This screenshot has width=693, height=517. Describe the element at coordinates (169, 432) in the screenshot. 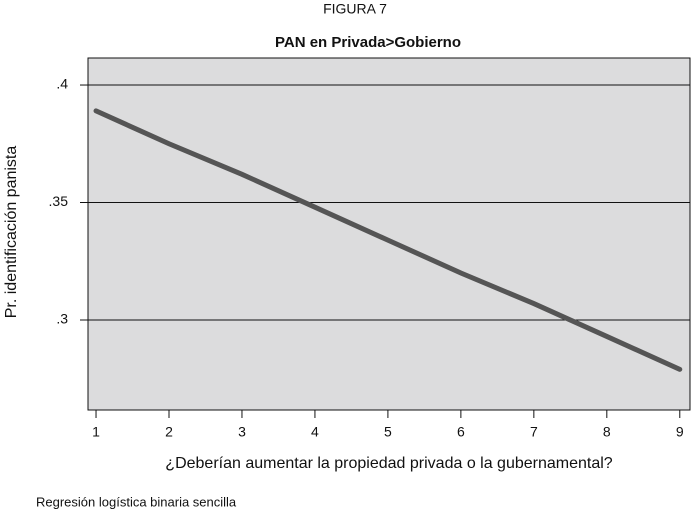

I see `x-tick-label: 2` at that location.